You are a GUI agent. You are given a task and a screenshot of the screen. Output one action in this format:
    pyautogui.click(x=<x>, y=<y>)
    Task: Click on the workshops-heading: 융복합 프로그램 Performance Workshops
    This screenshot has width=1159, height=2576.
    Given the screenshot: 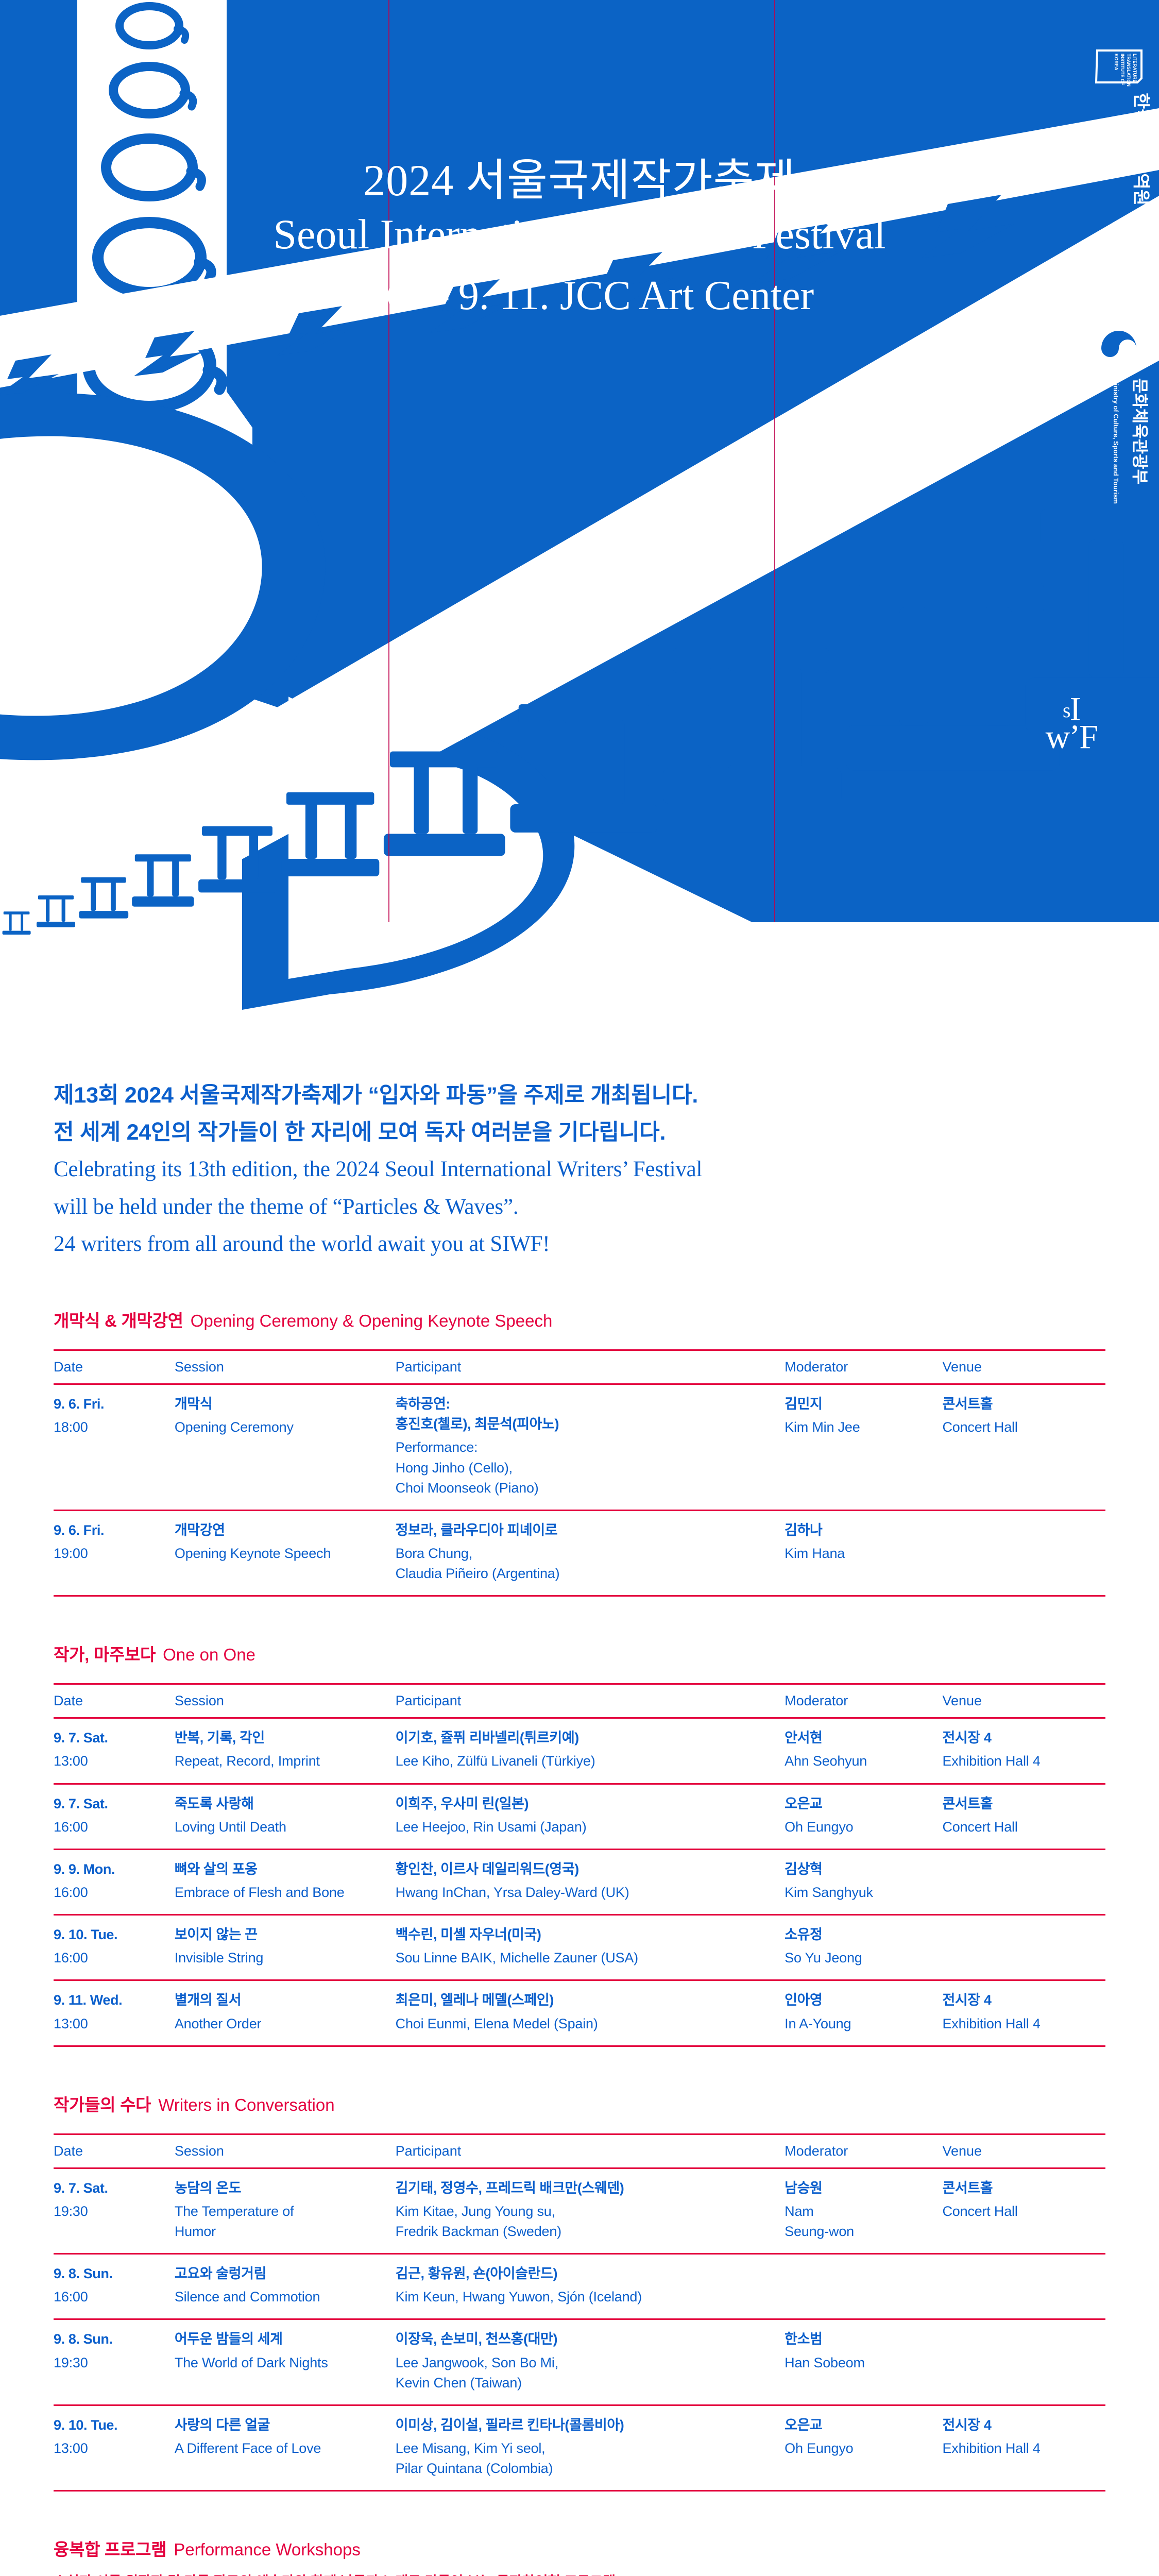 What is the action you would take?
    pyautogui.click(x=579, y=2548)
    